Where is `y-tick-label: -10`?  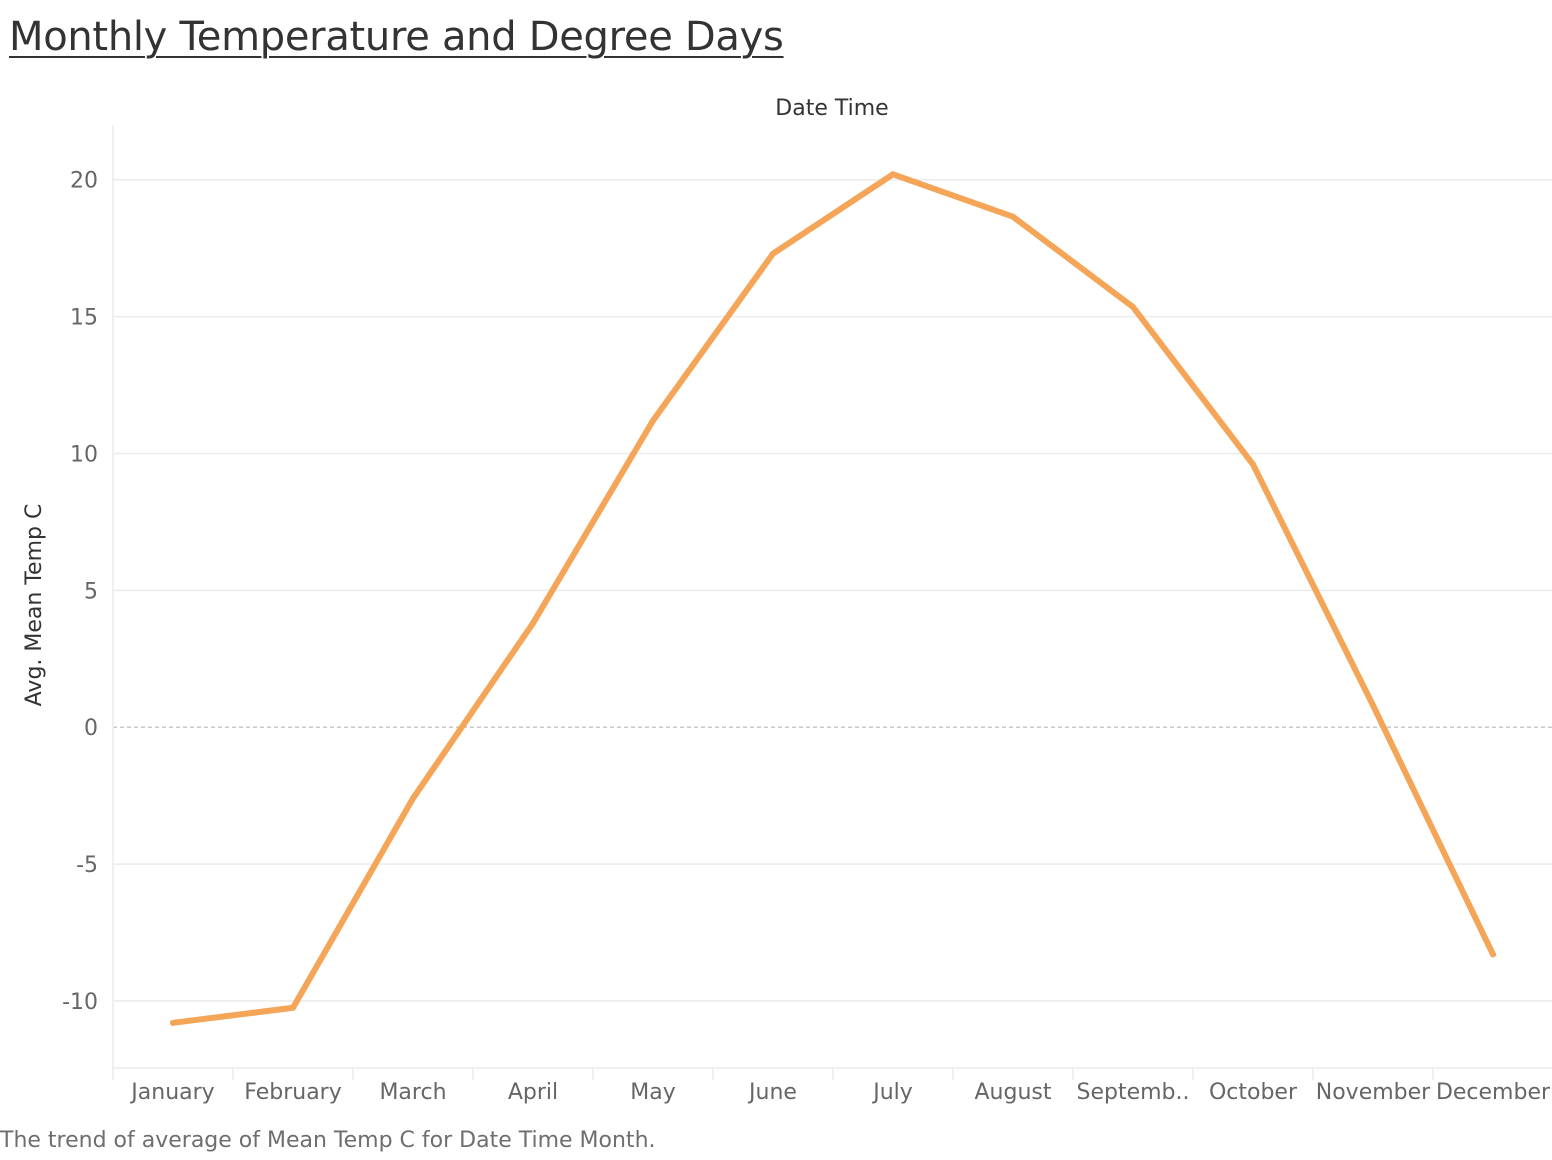
y-tick-label: -10 is located at coordinates (80, 1002).